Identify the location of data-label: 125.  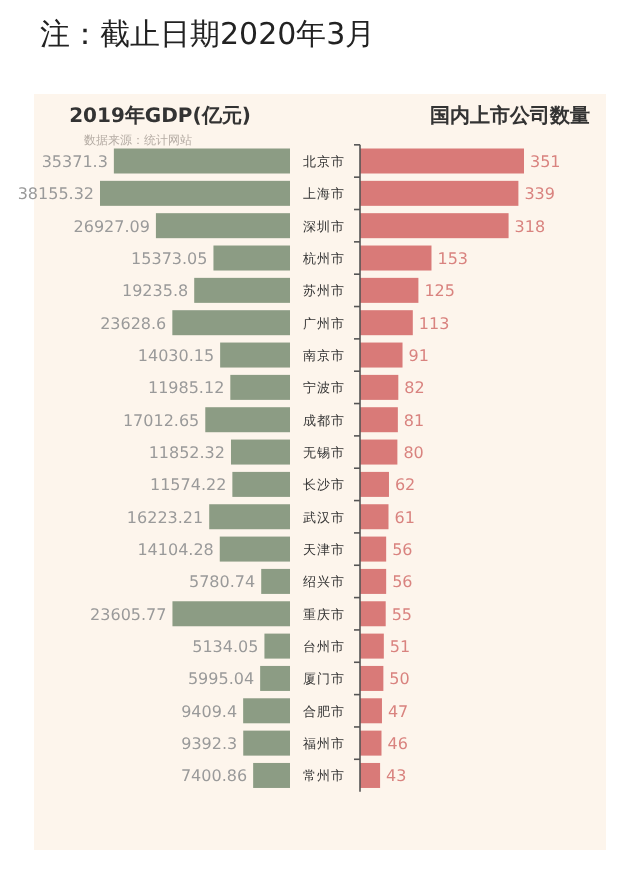
(439, 291).